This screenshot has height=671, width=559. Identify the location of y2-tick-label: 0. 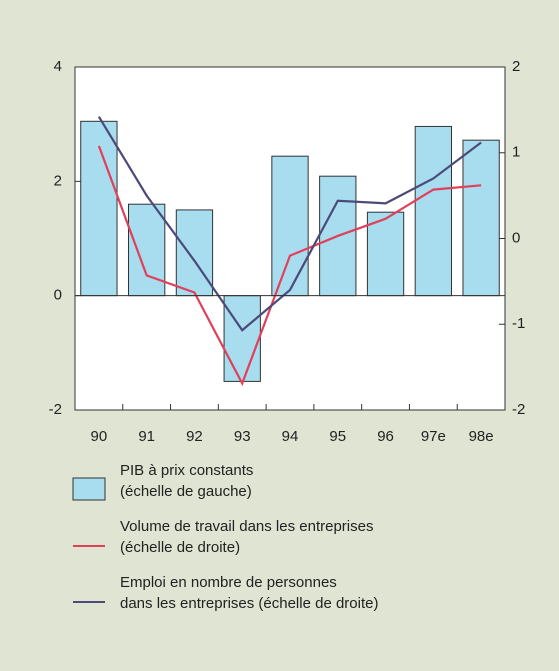
(516, 237).